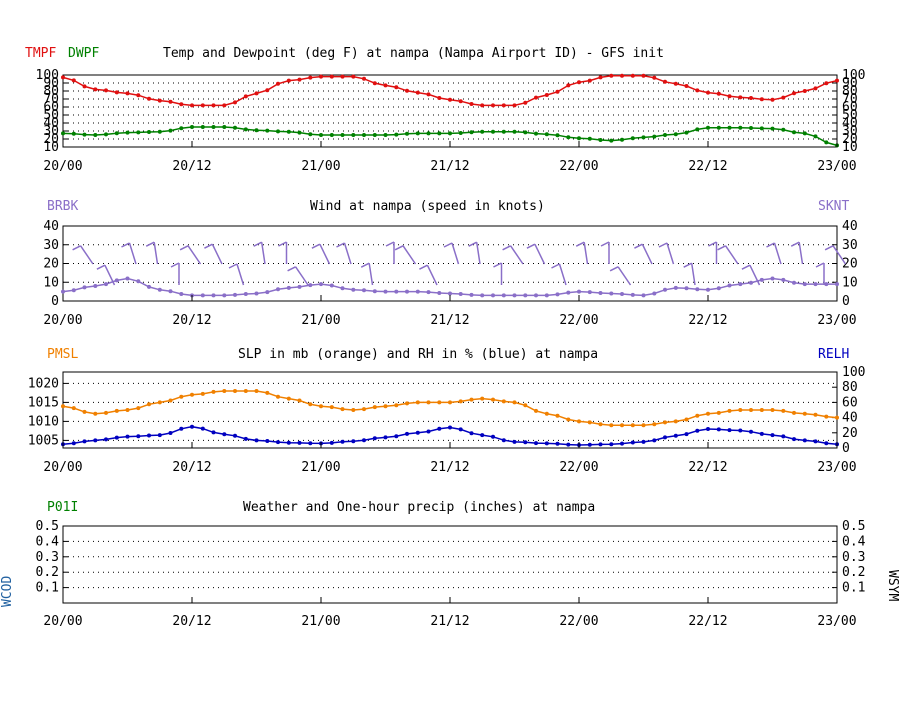 This screenshot has width=900, height=705. What do you see at coordinates (850, 264) in the screenshot?
I see `wind-ytick-label-right: 20` at bounding box center [850, 264].